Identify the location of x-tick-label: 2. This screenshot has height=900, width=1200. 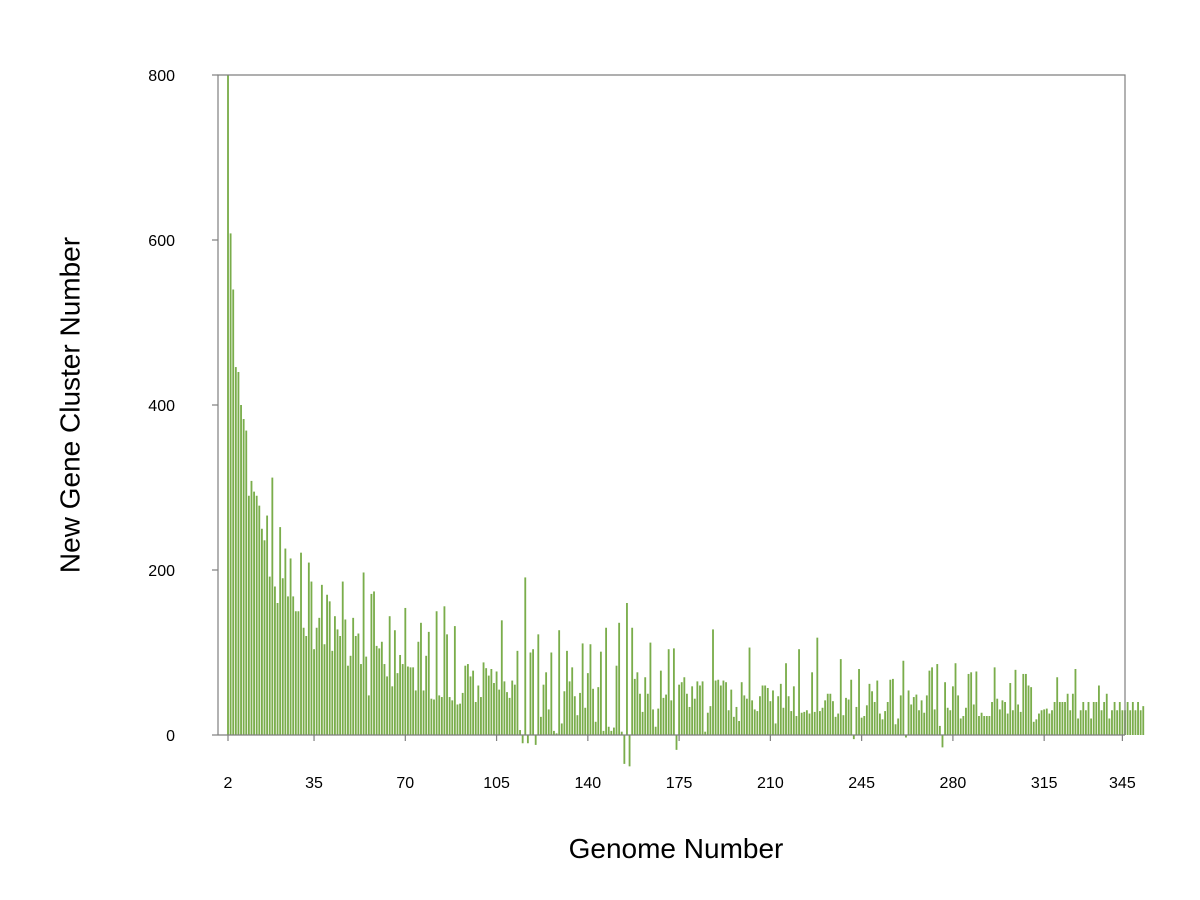
(228, 783).